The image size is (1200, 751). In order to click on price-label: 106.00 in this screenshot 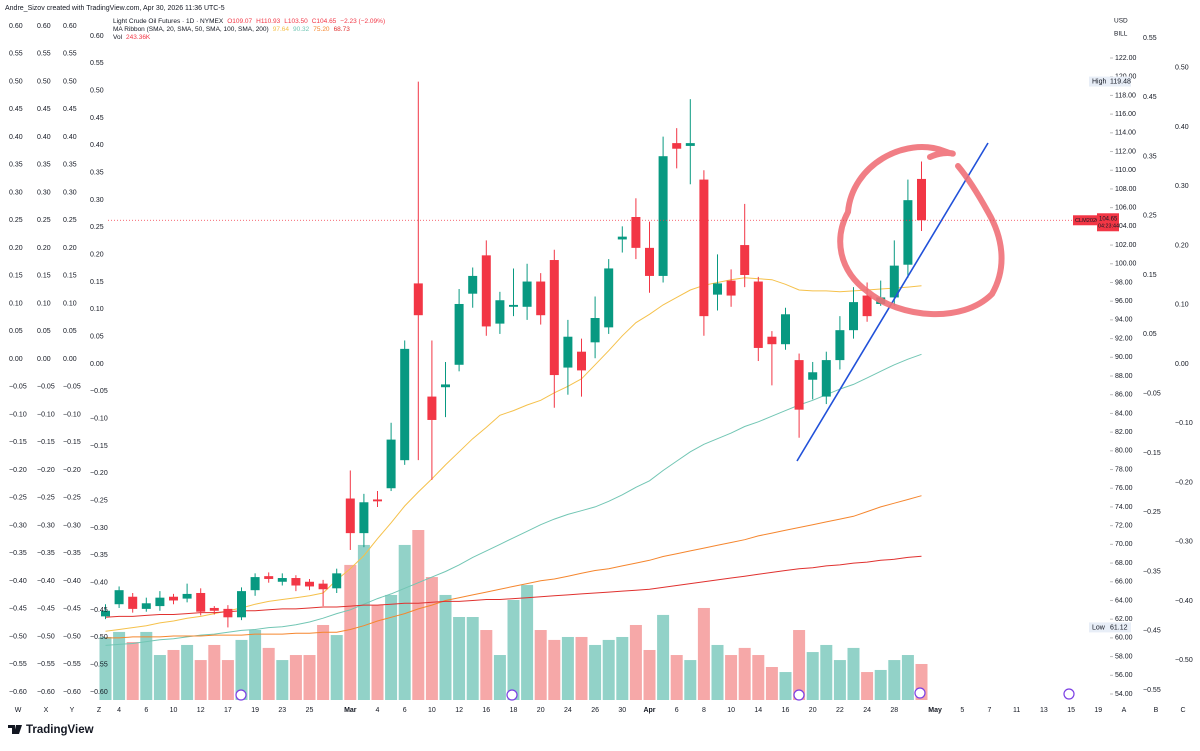, I will do `click(1126, 207)`.